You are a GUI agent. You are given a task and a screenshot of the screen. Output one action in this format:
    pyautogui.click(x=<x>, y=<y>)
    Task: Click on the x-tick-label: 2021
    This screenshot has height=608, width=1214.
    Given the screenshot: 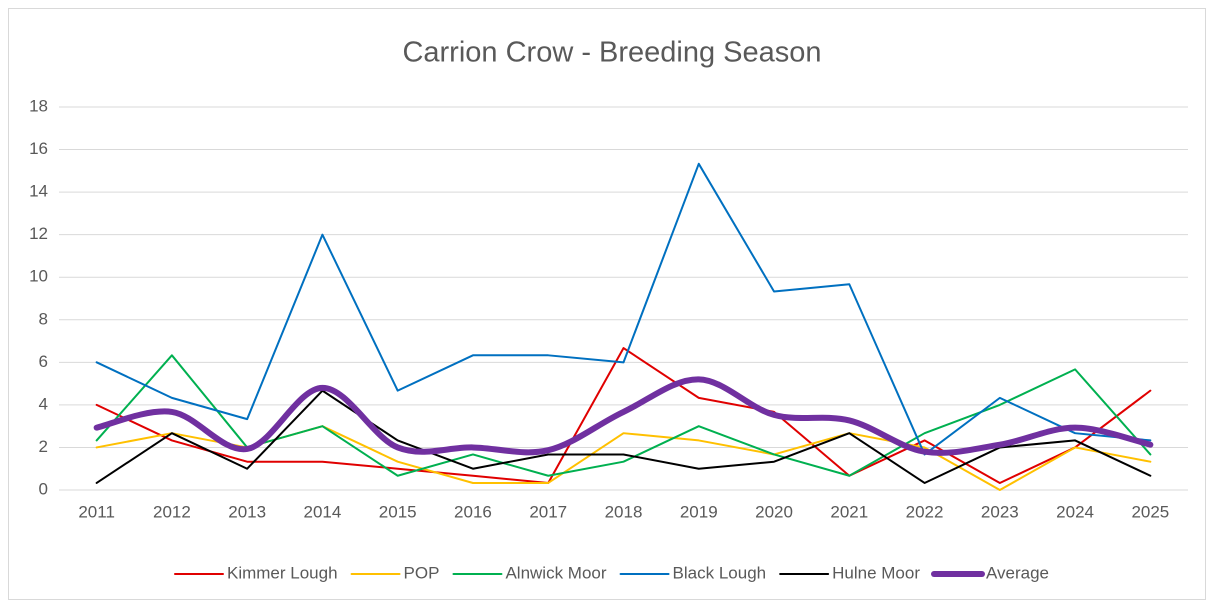 What is the action you would take?
    pyautogui.click(x=849, y=511)
    